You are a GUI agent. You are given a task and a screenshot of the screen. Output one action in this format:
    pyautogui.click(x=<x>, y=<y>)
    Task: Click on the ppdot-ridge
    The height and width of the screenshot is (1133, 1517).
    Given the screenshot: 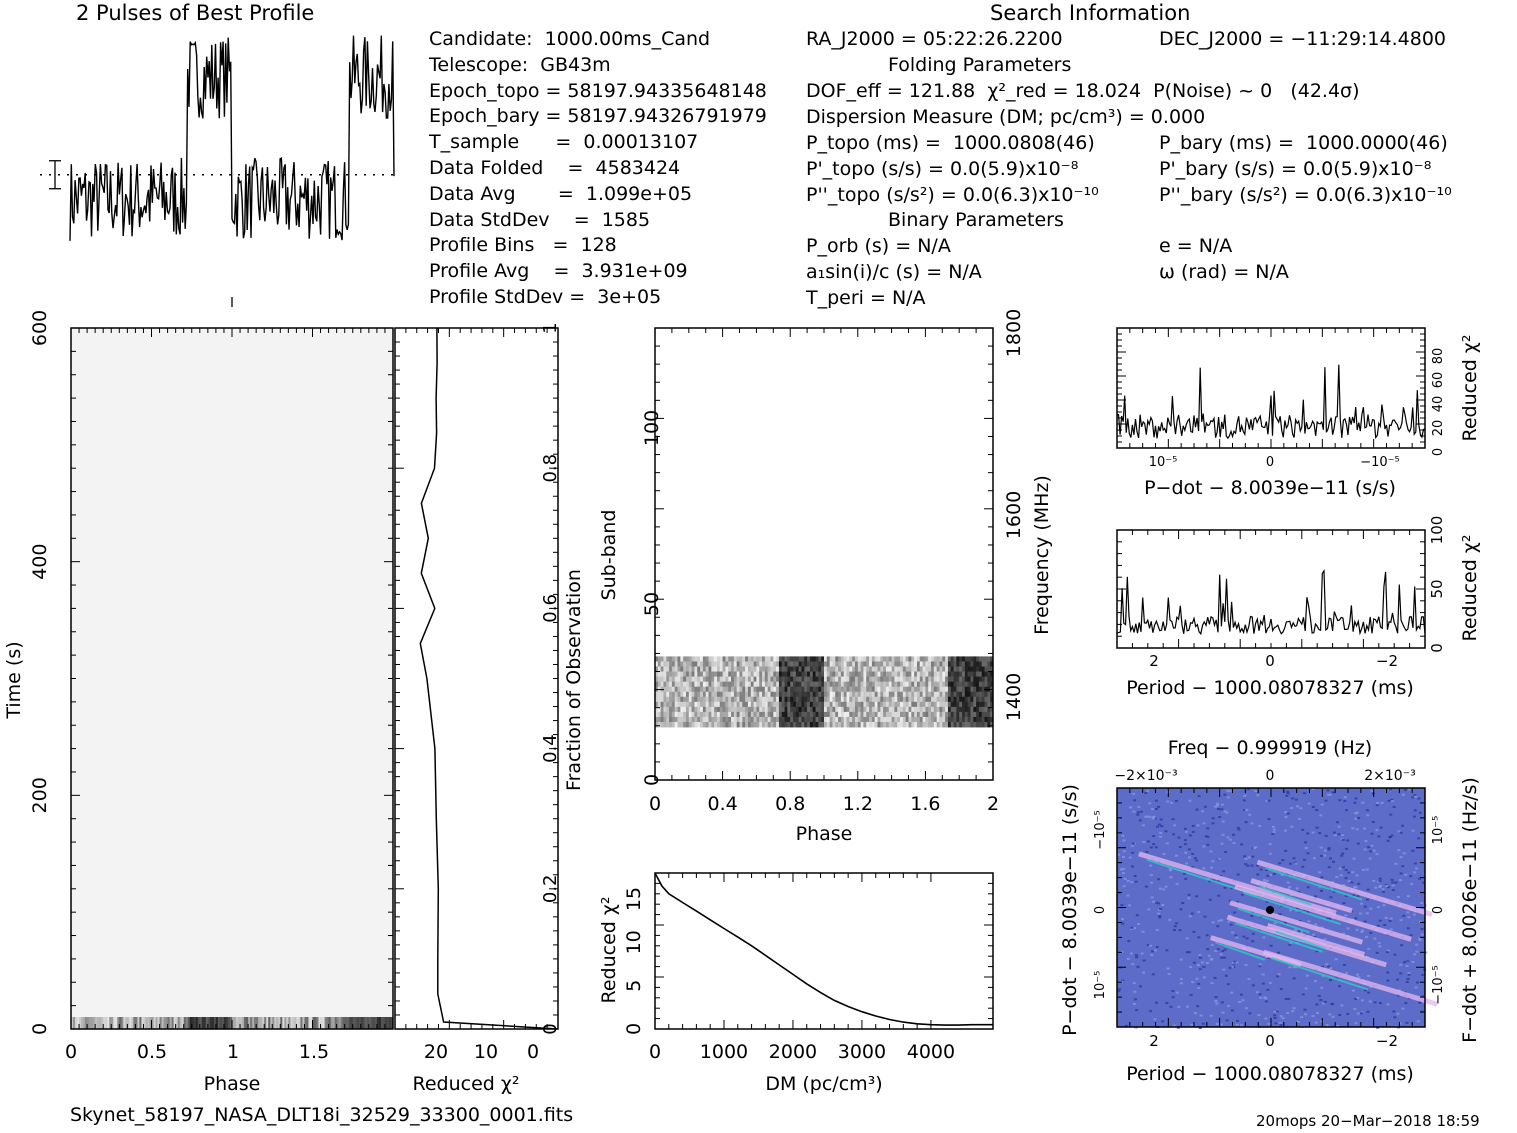 What is the action you would take?
    pyautogui.click(x=1315, y=940)
    